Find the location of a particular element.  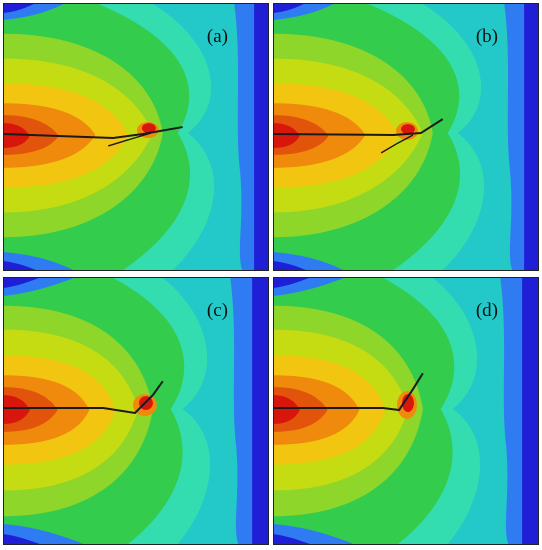

panel-label-b: (b) is located at coordinates (486, 36).